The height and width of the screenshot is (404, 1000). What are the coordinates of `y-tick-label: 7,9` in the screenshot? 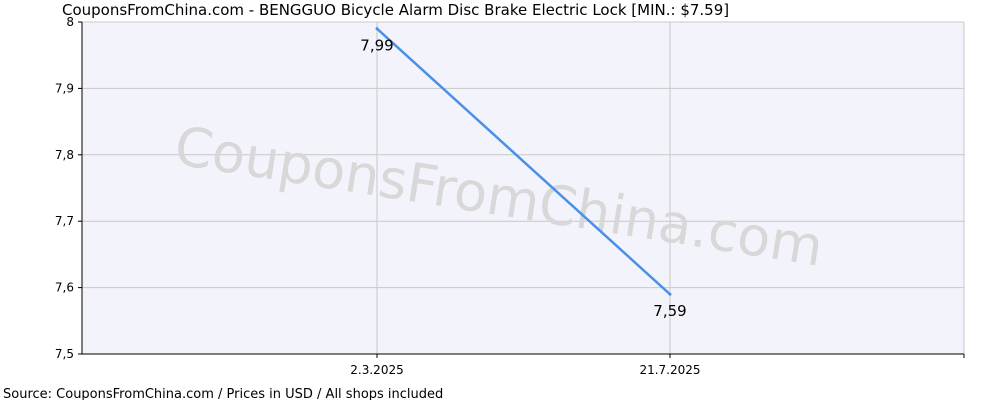 It's located at (64, 88).